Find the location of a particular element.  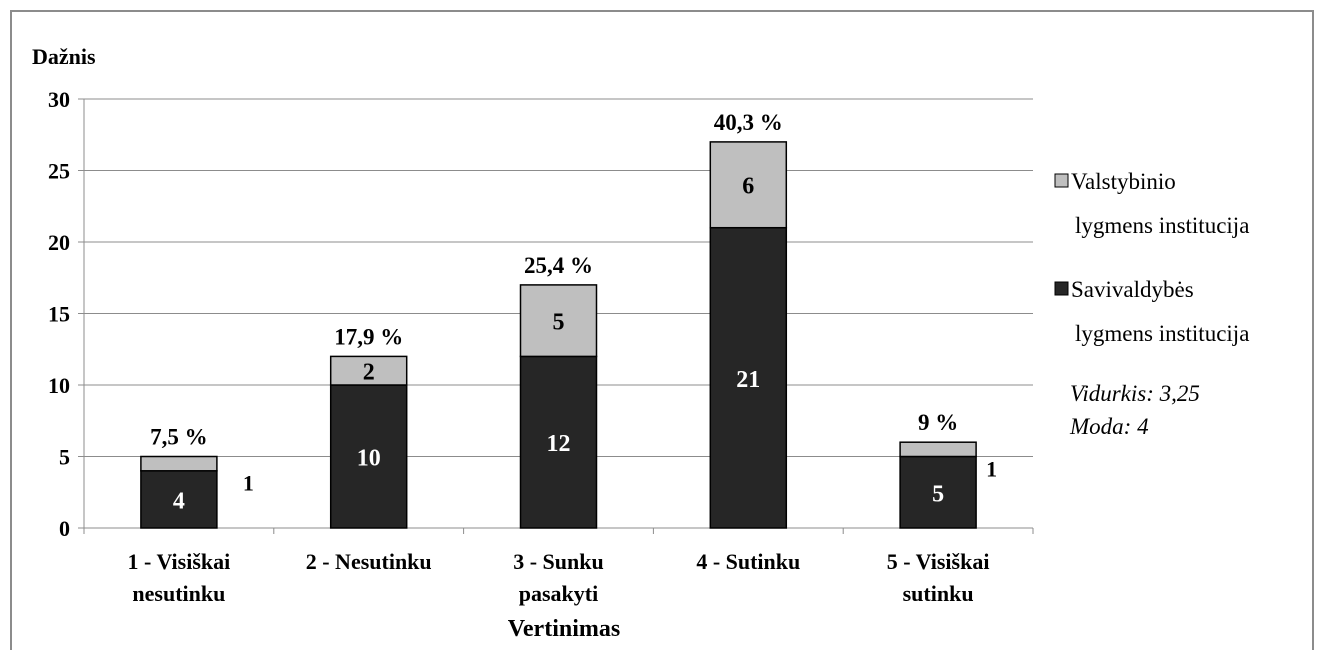

y-tick-label-5: 5 is located at coordinates (64, 457).